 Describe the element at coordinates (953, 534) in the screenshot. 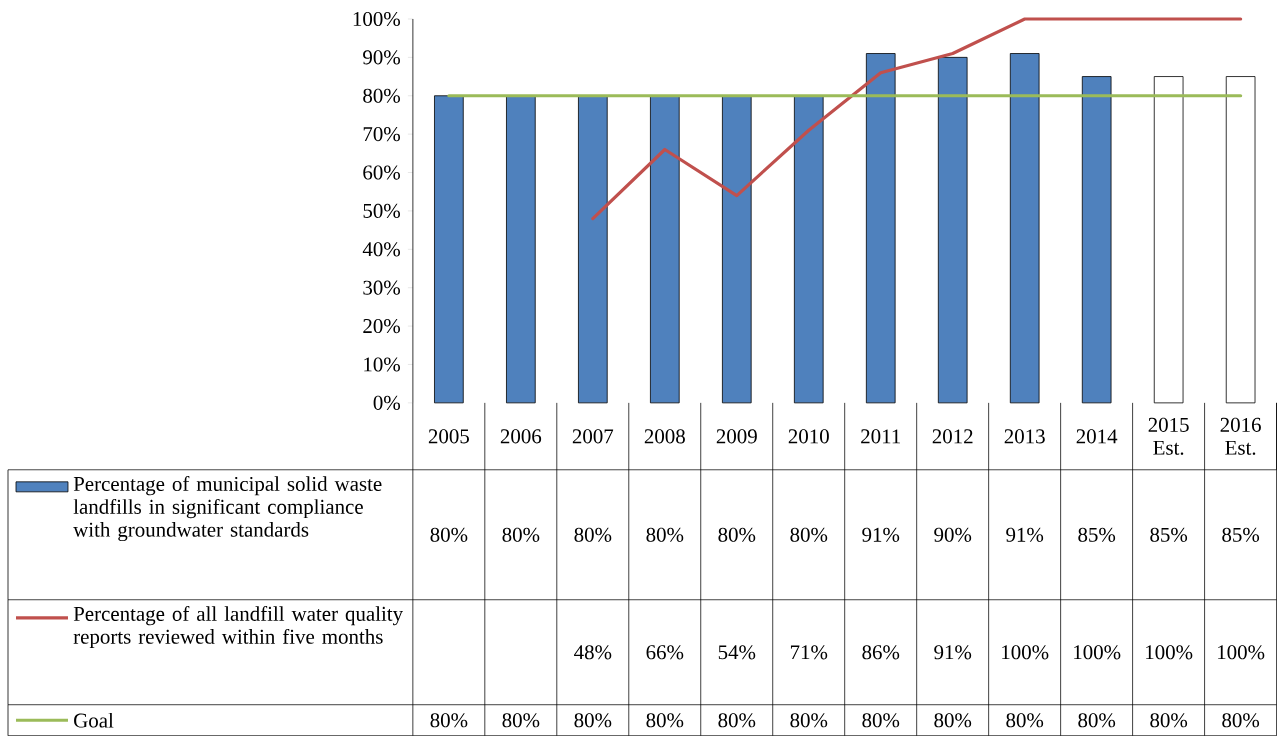

I see `data-label: 90%` at that location.